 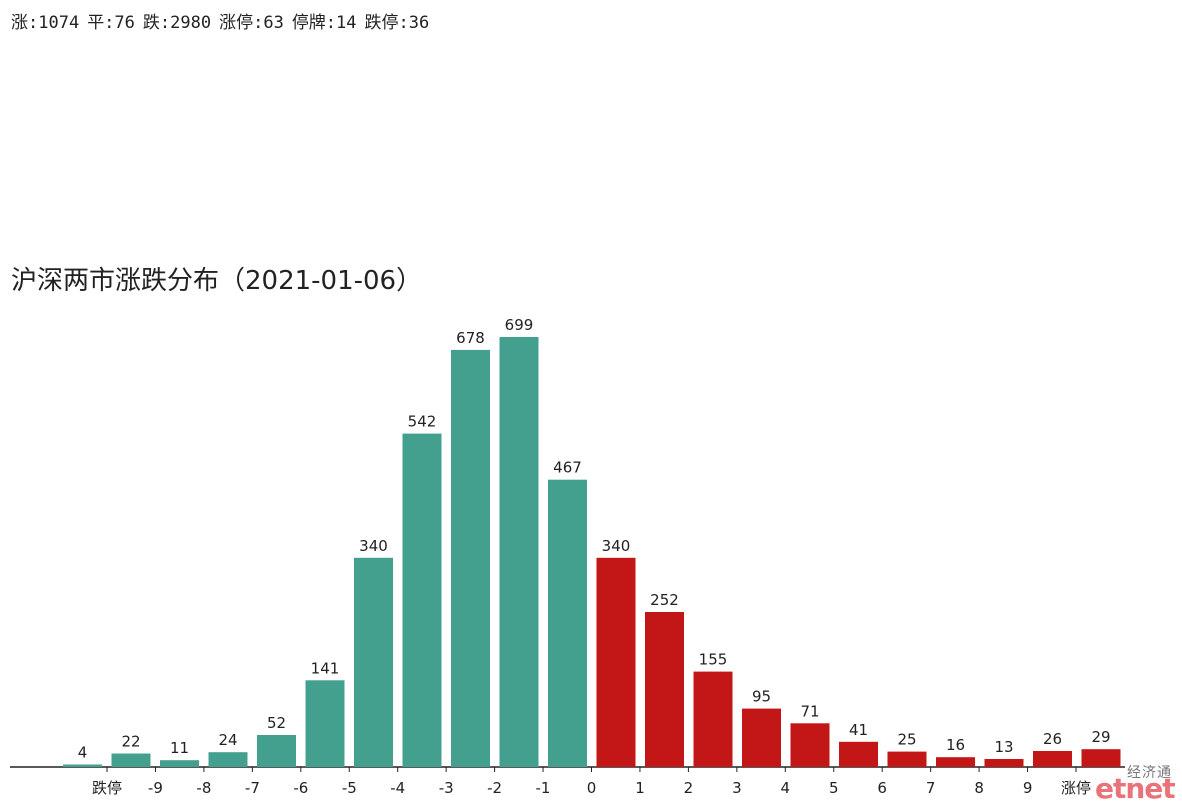 What do you see at coordinates (1135, 788) in the screenshot?
I see `etnet-logo: etnet` at bounding box center [1135, 788].